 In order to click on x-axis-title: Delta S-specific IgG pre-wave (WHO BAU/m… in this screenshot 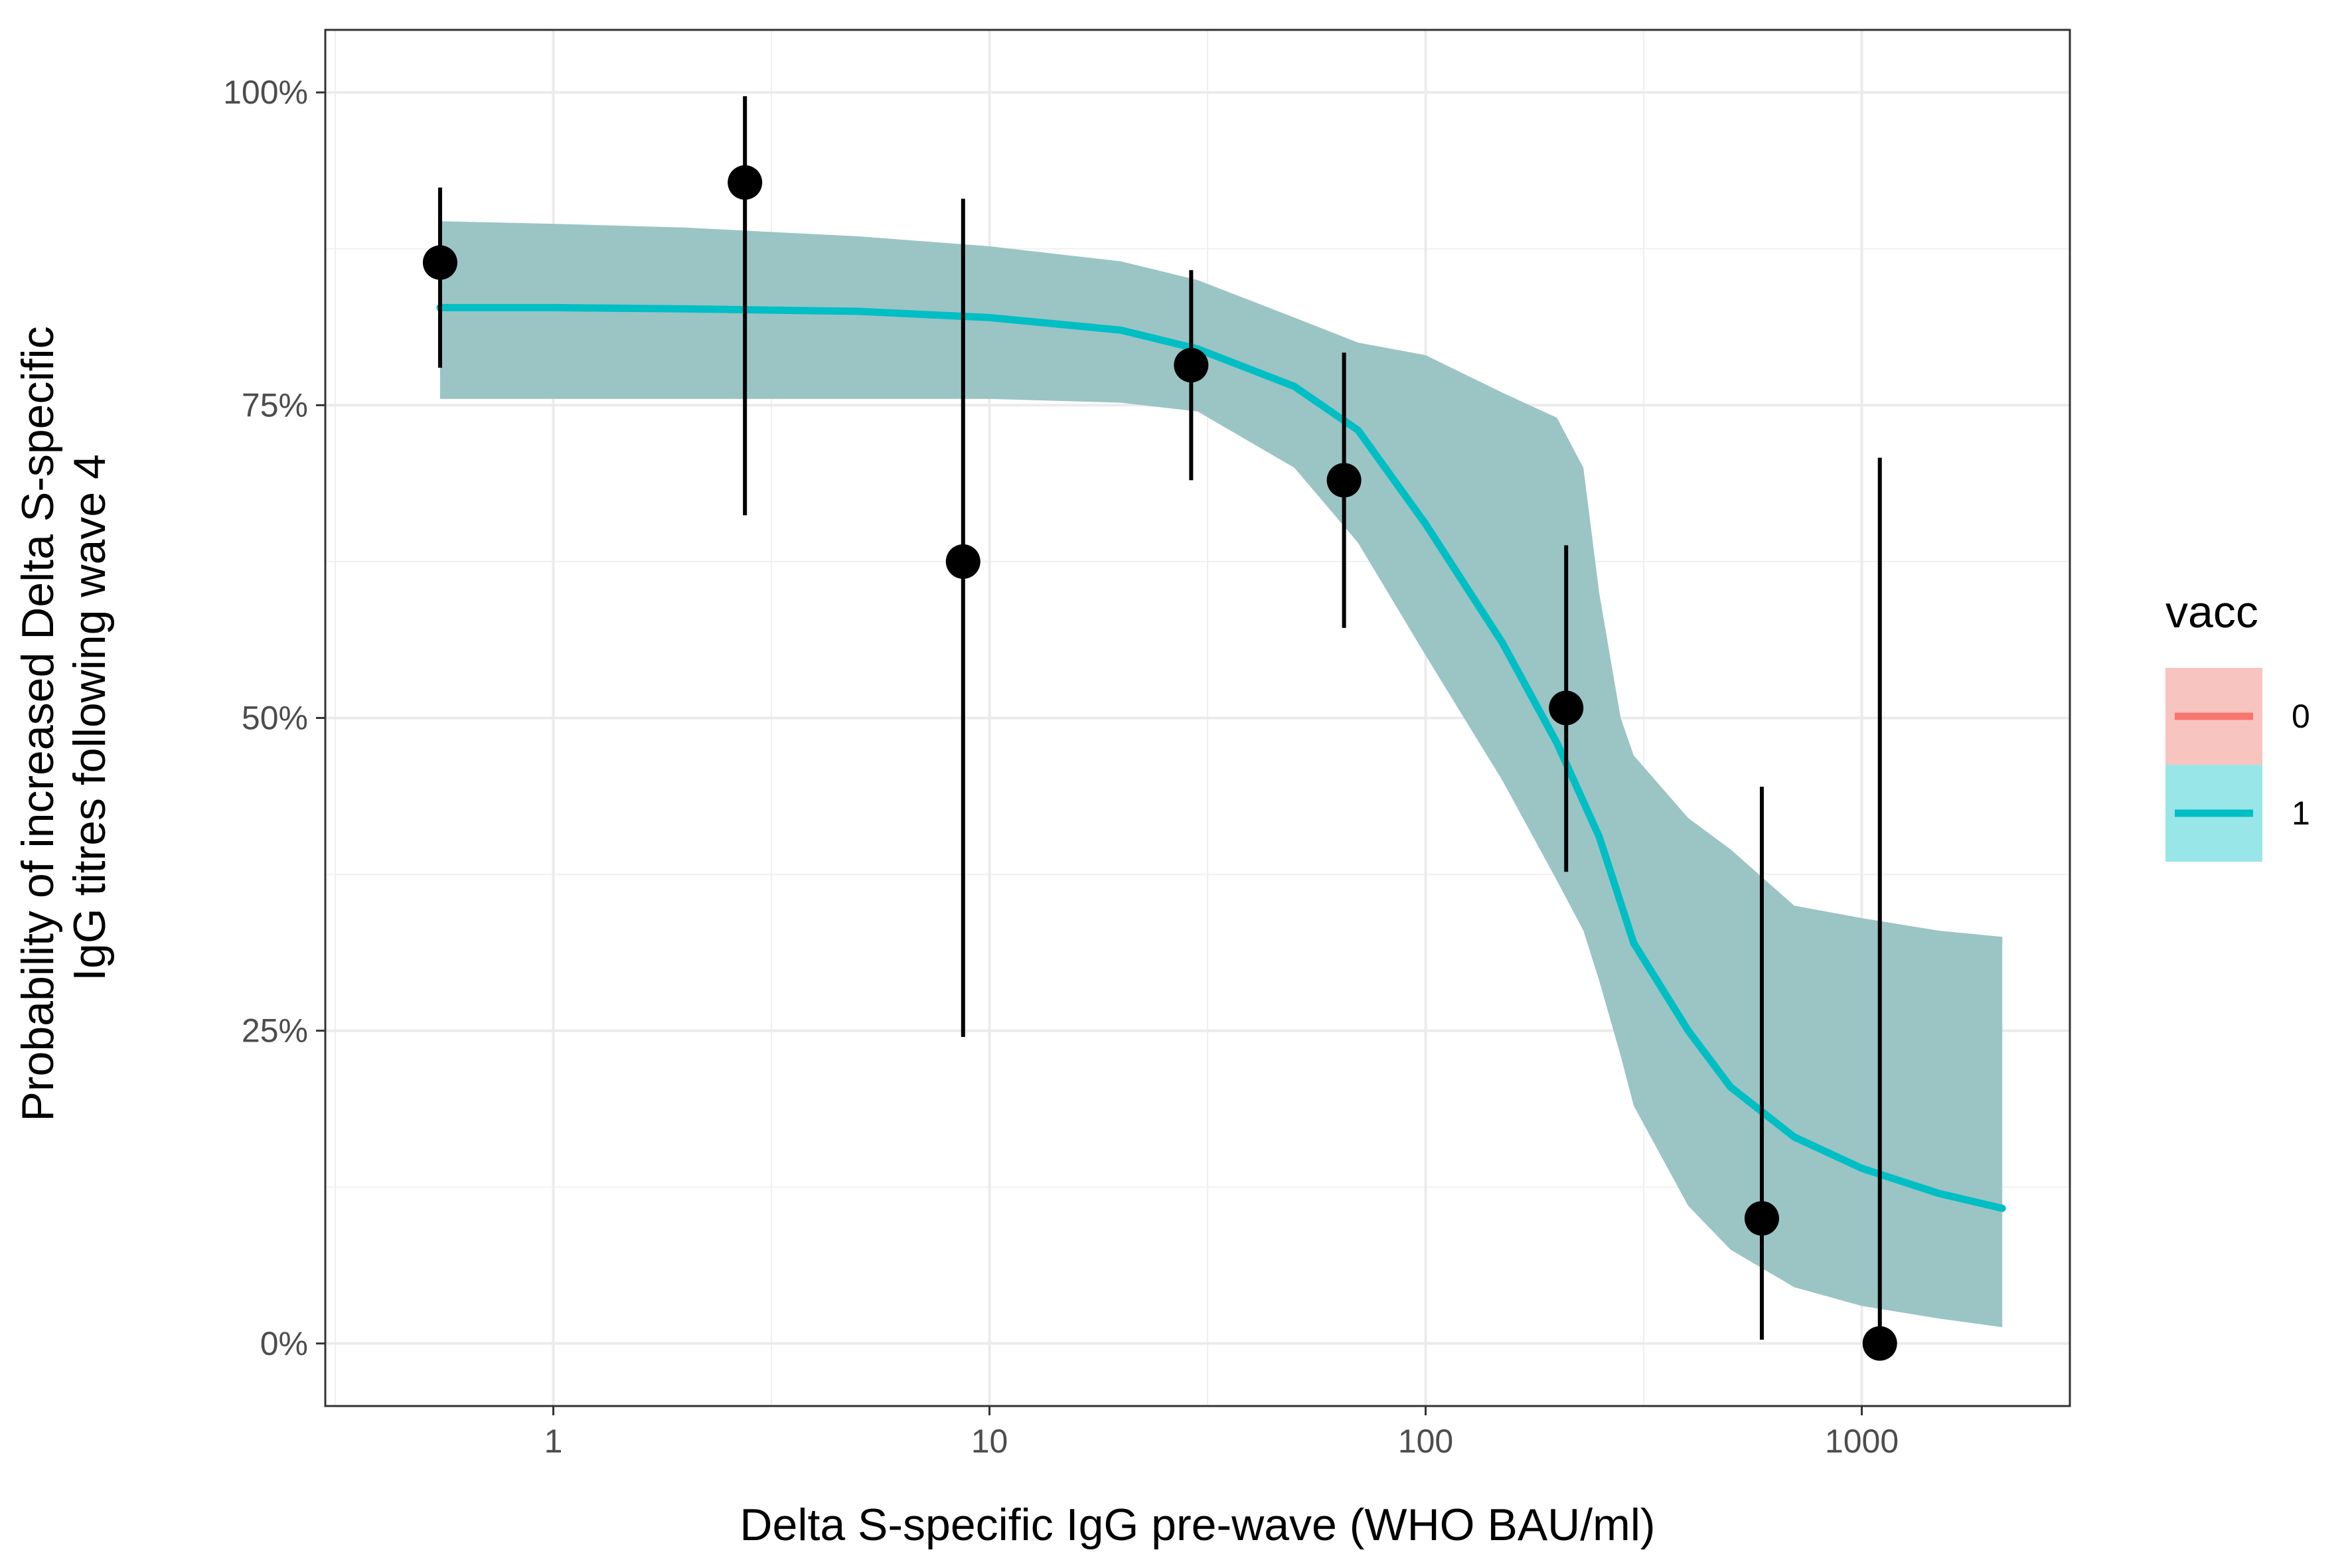, I will do `click(1197, 1525)`.